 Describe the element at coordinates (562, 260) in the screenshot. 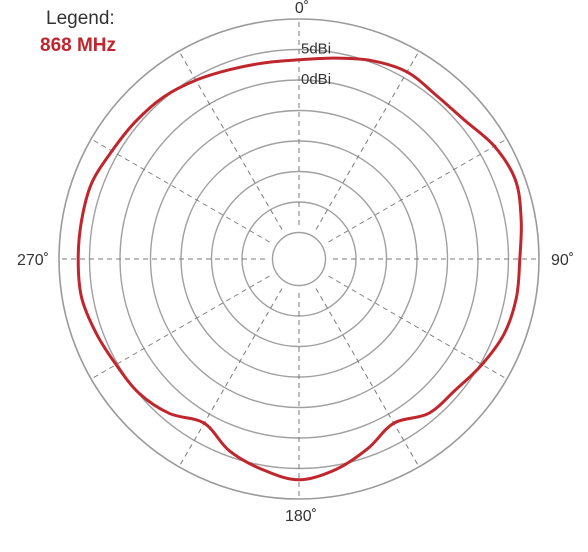

I see `angle-tick-label: 90˚` at that location.